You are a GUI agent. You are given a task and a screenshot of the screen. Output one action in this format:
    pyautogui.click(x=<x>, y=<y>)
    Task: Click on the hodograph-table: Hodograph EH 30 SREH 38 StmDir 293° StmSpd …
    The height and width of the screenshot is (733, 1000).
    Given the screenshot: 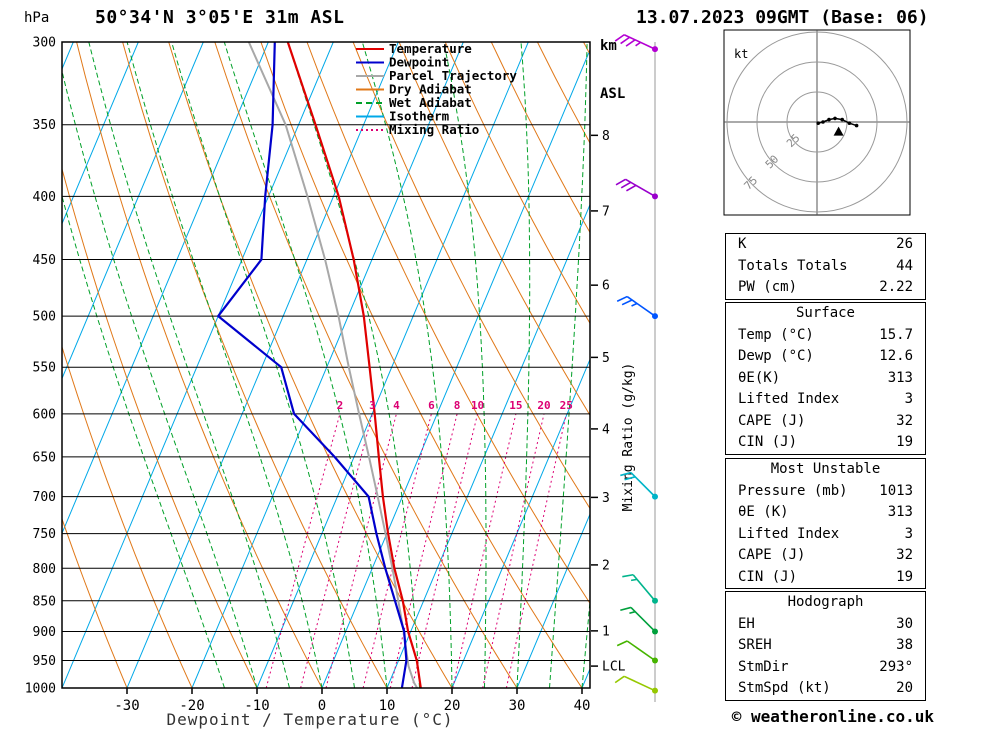 What is the action you would take?
    pyautogui.click(x=825, y=646)
    